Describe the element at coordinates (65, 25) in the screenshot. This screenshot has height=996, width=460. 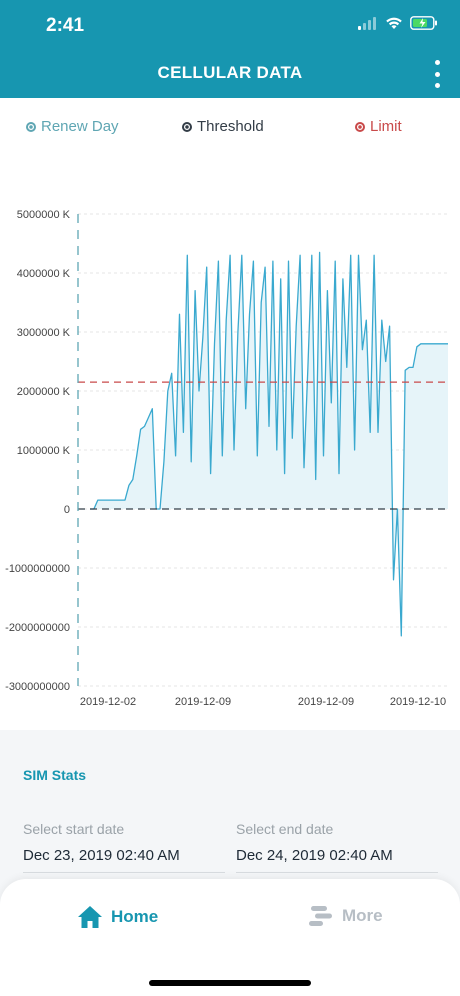
I see `status-time: 2:41` at that location.